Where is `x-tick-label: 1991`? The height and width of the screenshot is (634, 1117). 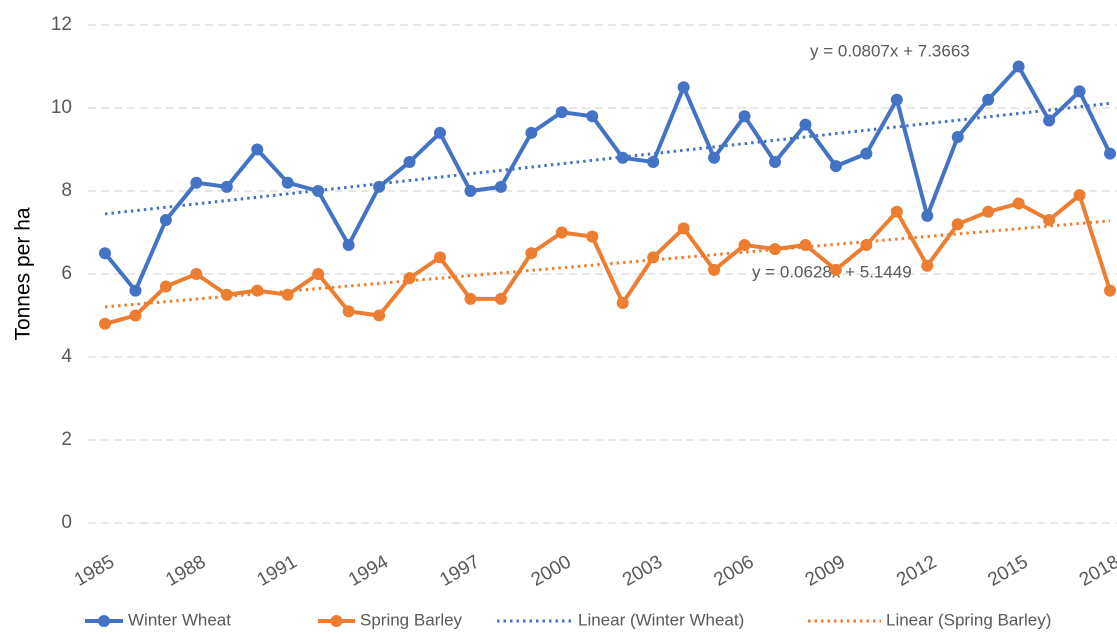 x-tick-label: 1991 is located at coordinates (277, 570).